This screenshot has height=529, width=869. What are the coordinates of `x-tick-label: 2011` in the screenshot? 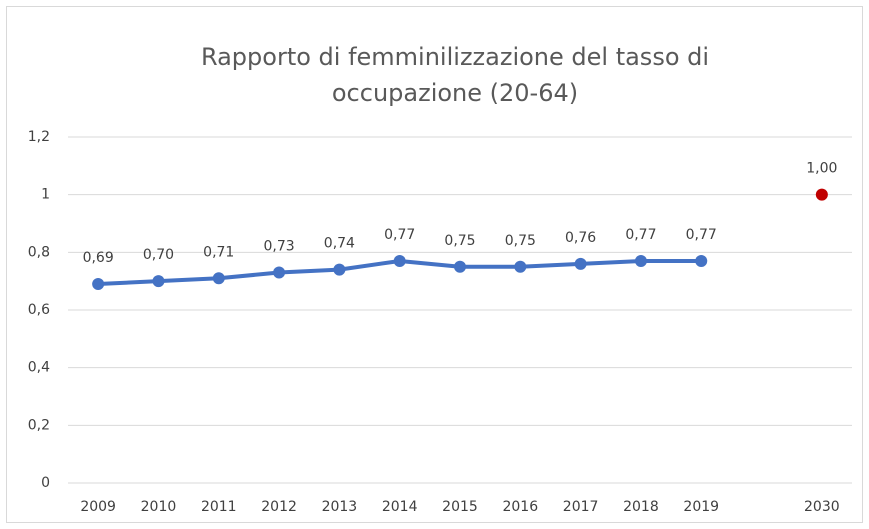 It's located at (219, 507).